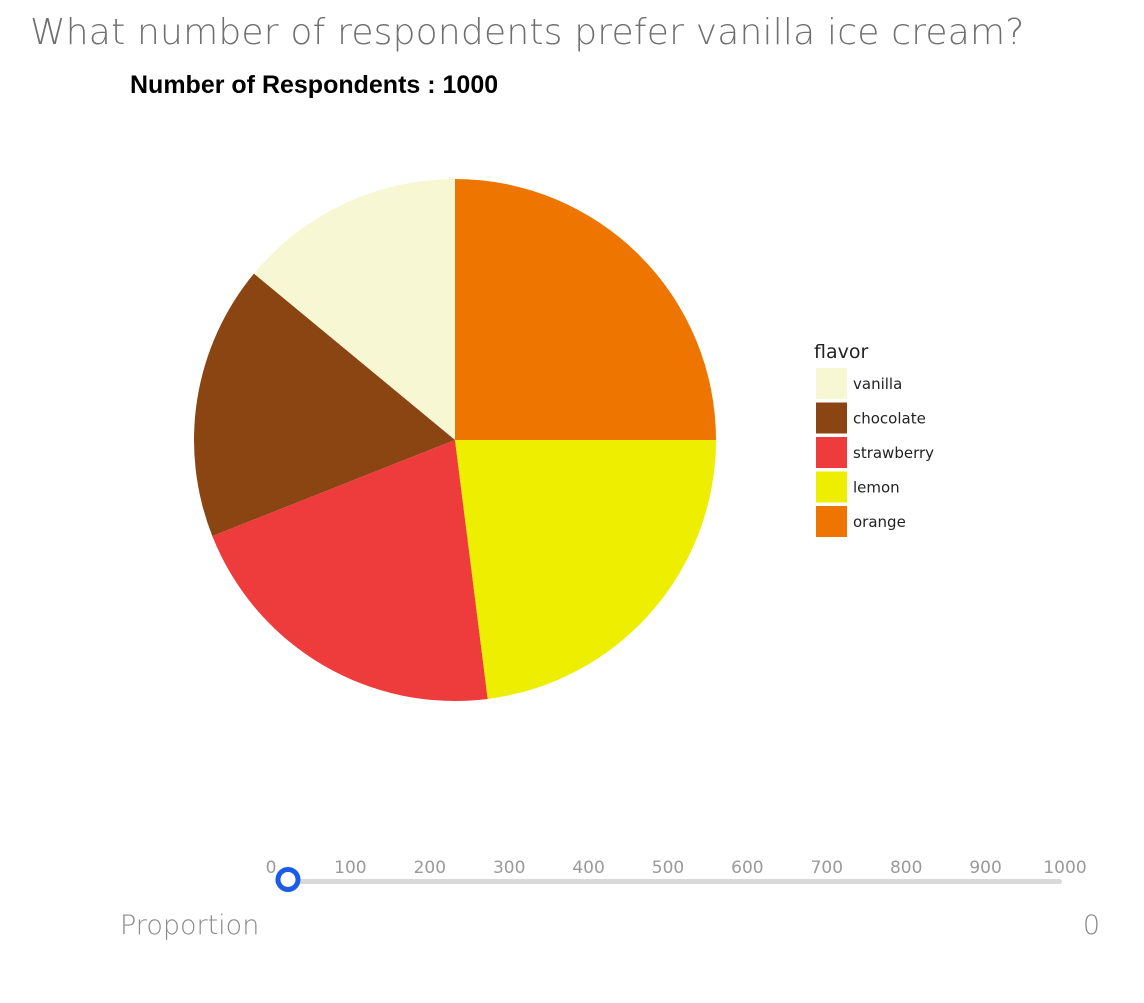 The height and width of the screenshot is (1003, 1144). What do you see at coordinates (588, 868) in the screenshot?
I see `slider-tick-label: 400` at bounding box center [588, 868].